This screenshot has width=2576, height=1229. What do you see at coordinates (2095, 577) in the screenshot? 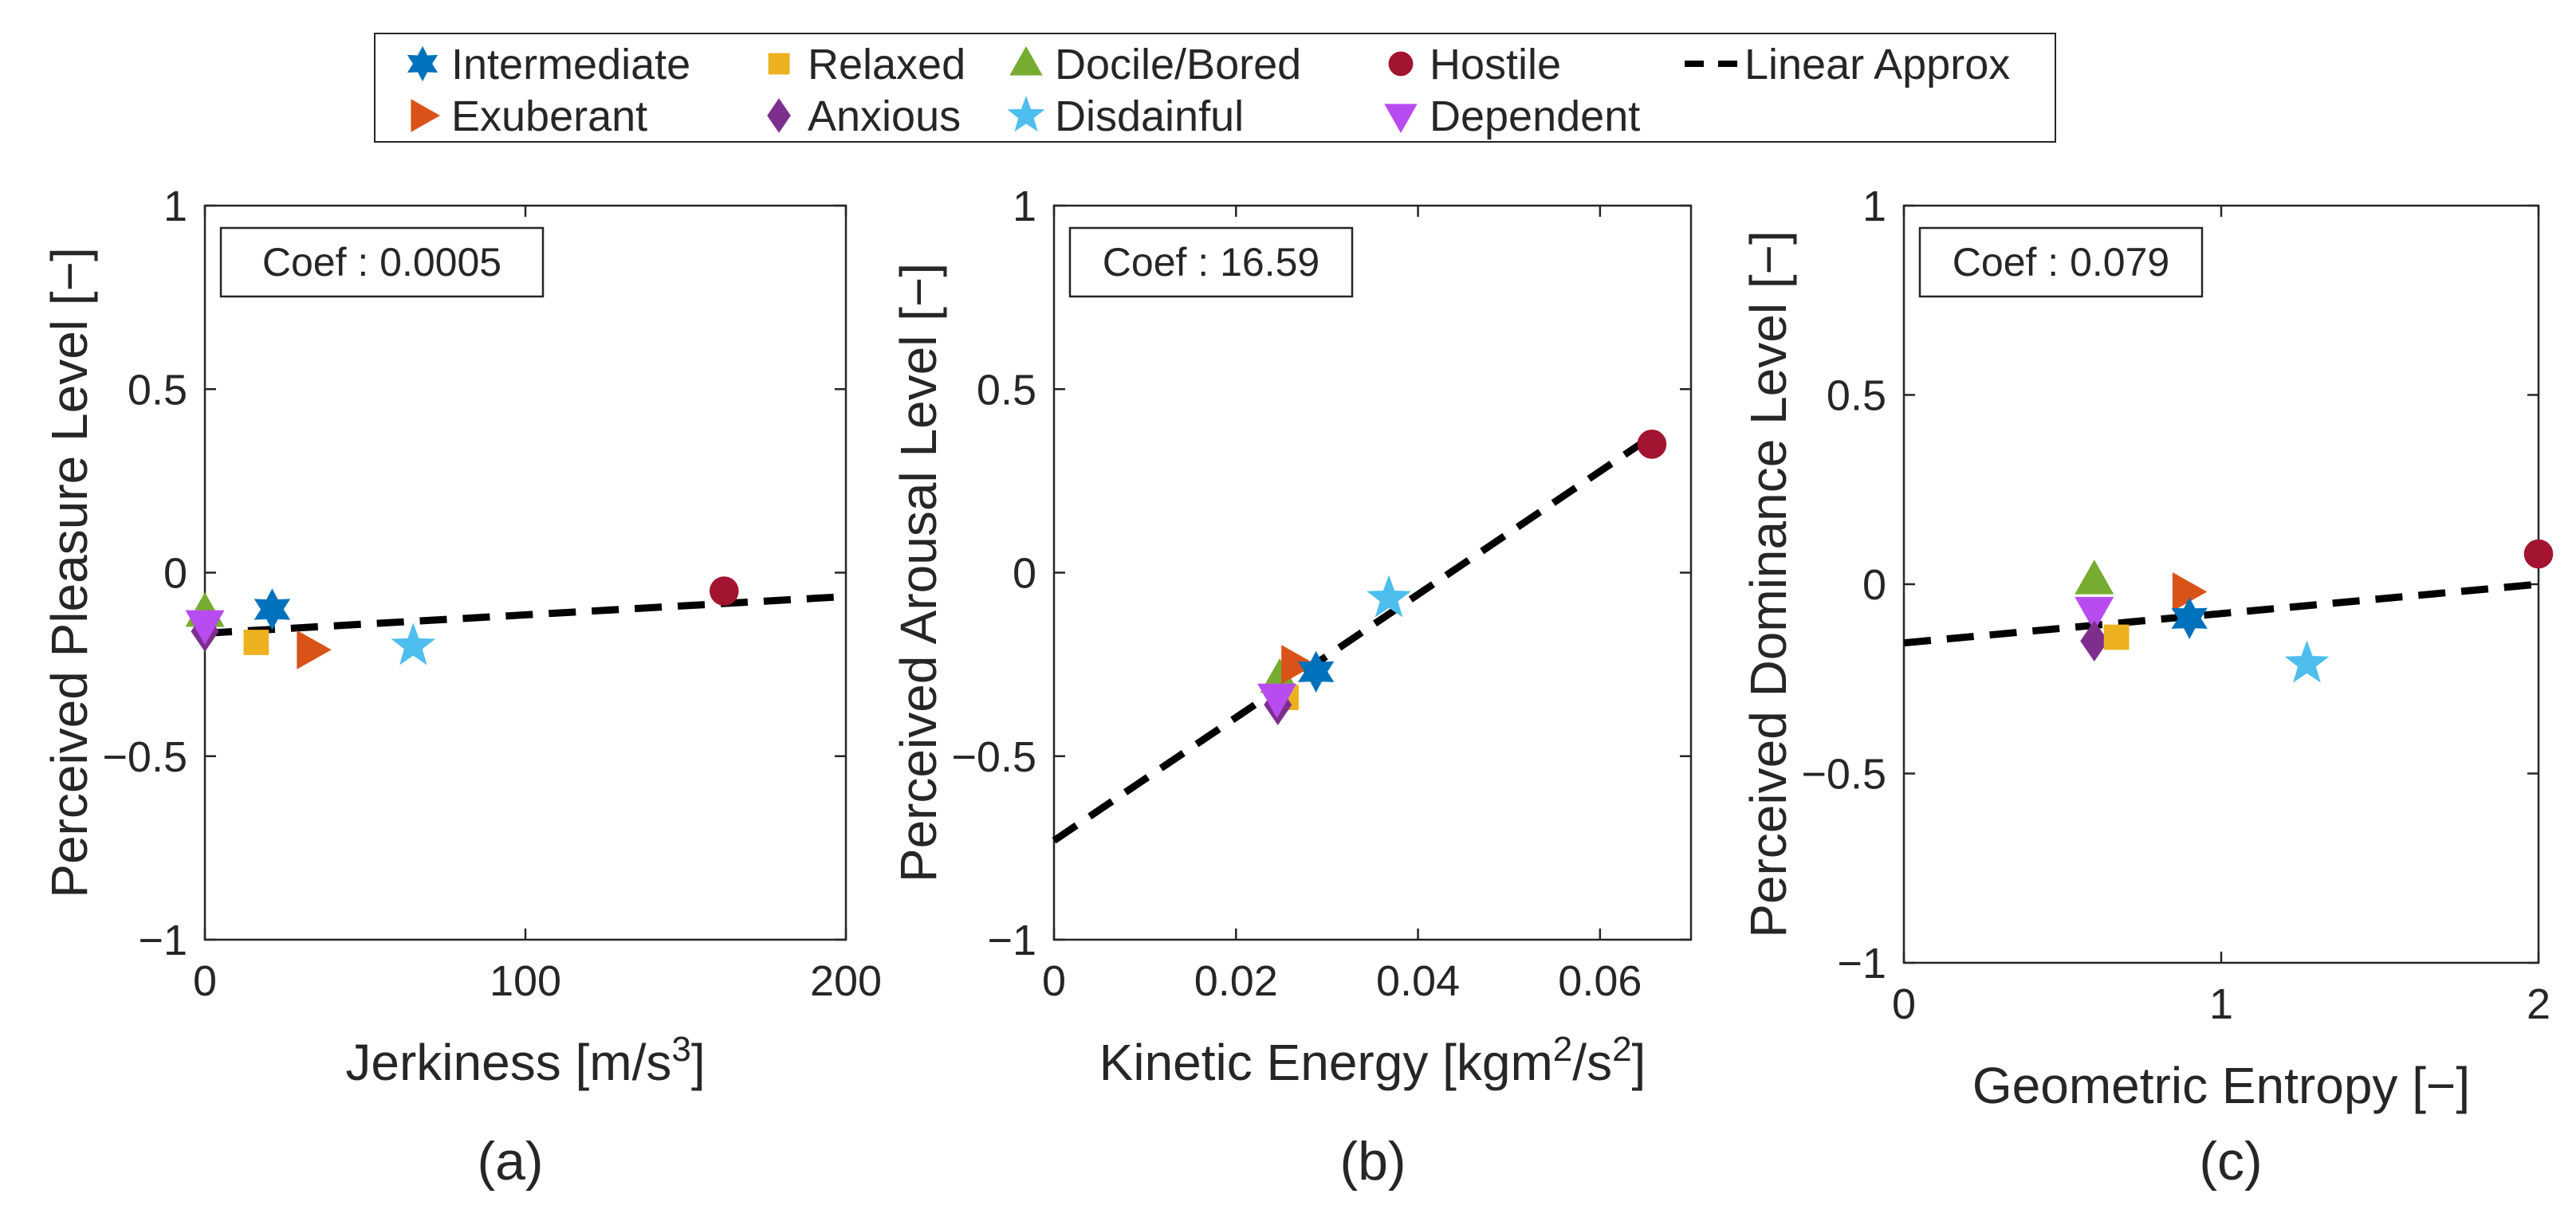
I see `data-point-docile` at bounding box center [2095, 577].